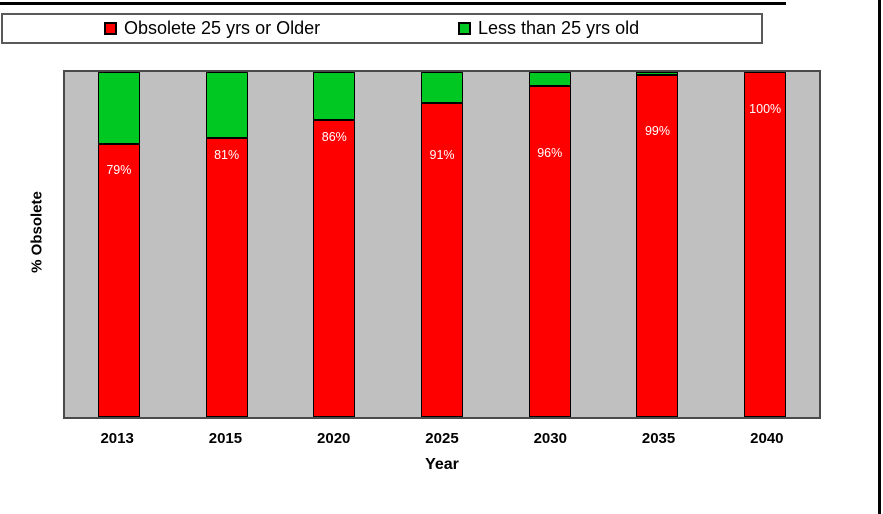  I want to click on bar-value-label-2025: 91%, so click(442, 155).